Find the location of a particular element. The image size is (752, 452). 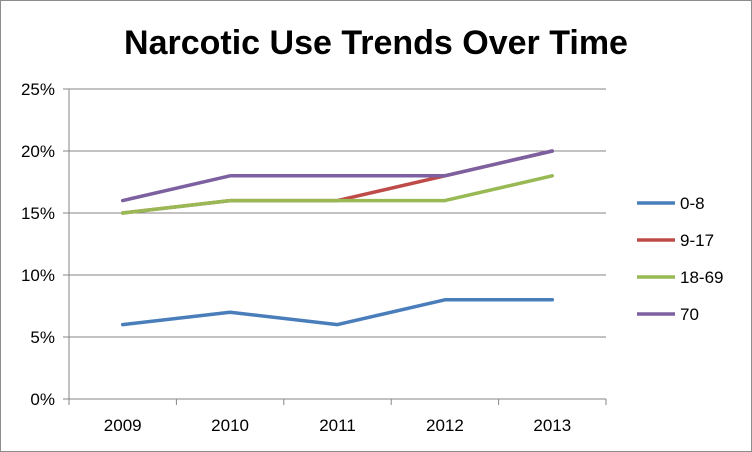

y-tick-label: 20% is located at coordinates (38, 151).